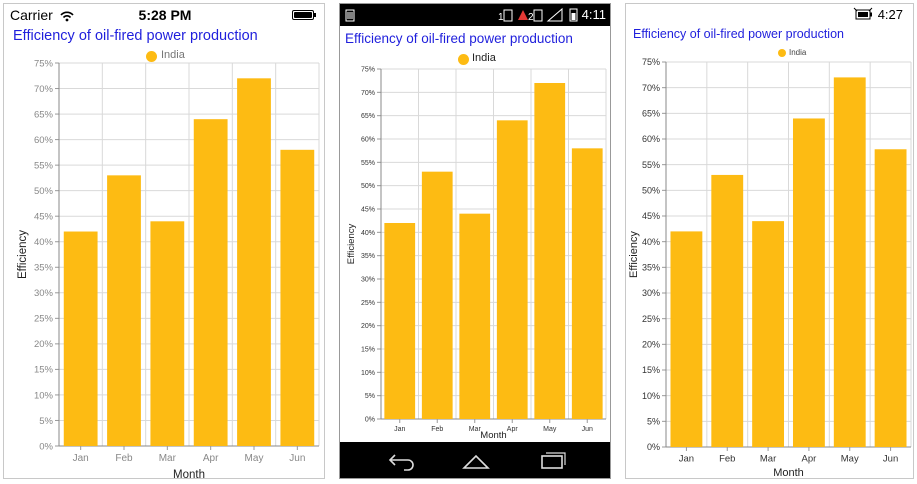 The height and width of the screenshot is (484, 917). I want to click on android-status-bar: 1 2 4:11, so click(475, 15).